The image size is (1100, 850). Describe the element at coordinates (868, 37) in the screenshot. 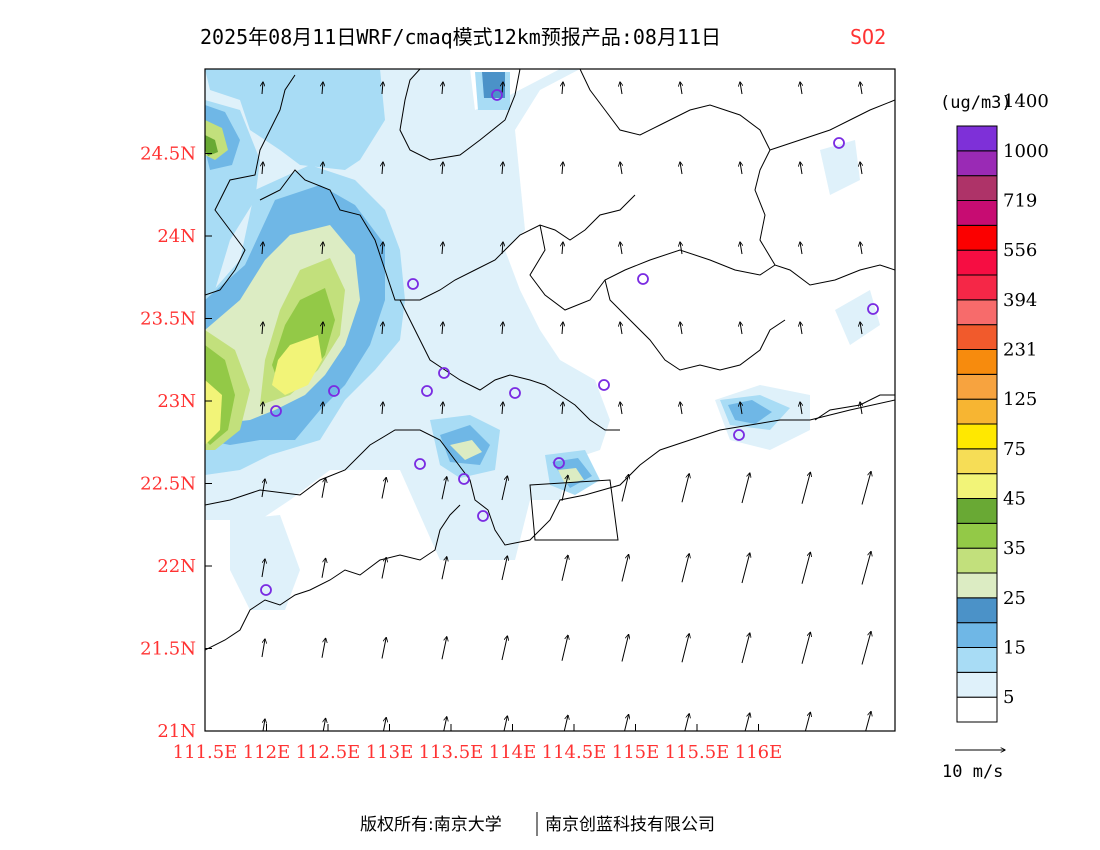

I see `species-label: SO2` at that location.